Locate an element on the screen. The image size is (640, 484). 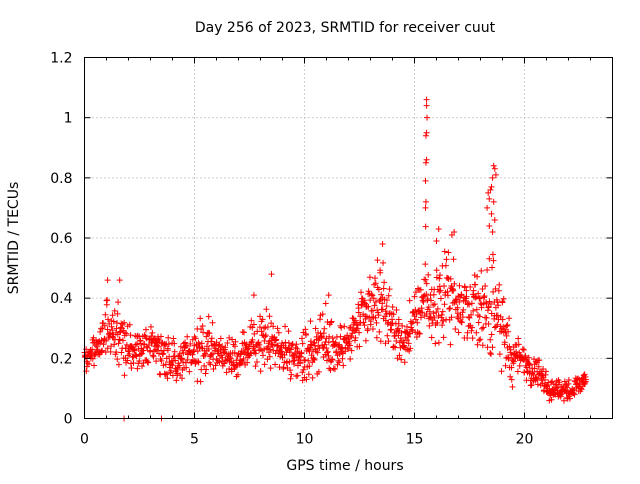
x-axis-label: GPS time / hours is located at coordinates (344, 466).